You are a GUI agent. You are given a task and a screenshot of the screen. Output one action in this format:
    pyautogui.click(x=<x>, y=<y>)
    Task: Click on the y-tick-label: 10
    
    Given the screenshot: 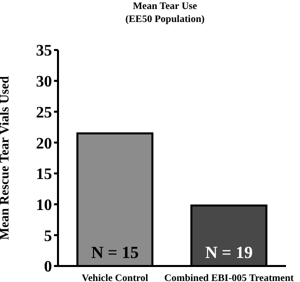 What is the action you would take?
    pyautogui.click(x=44, y=205)
    